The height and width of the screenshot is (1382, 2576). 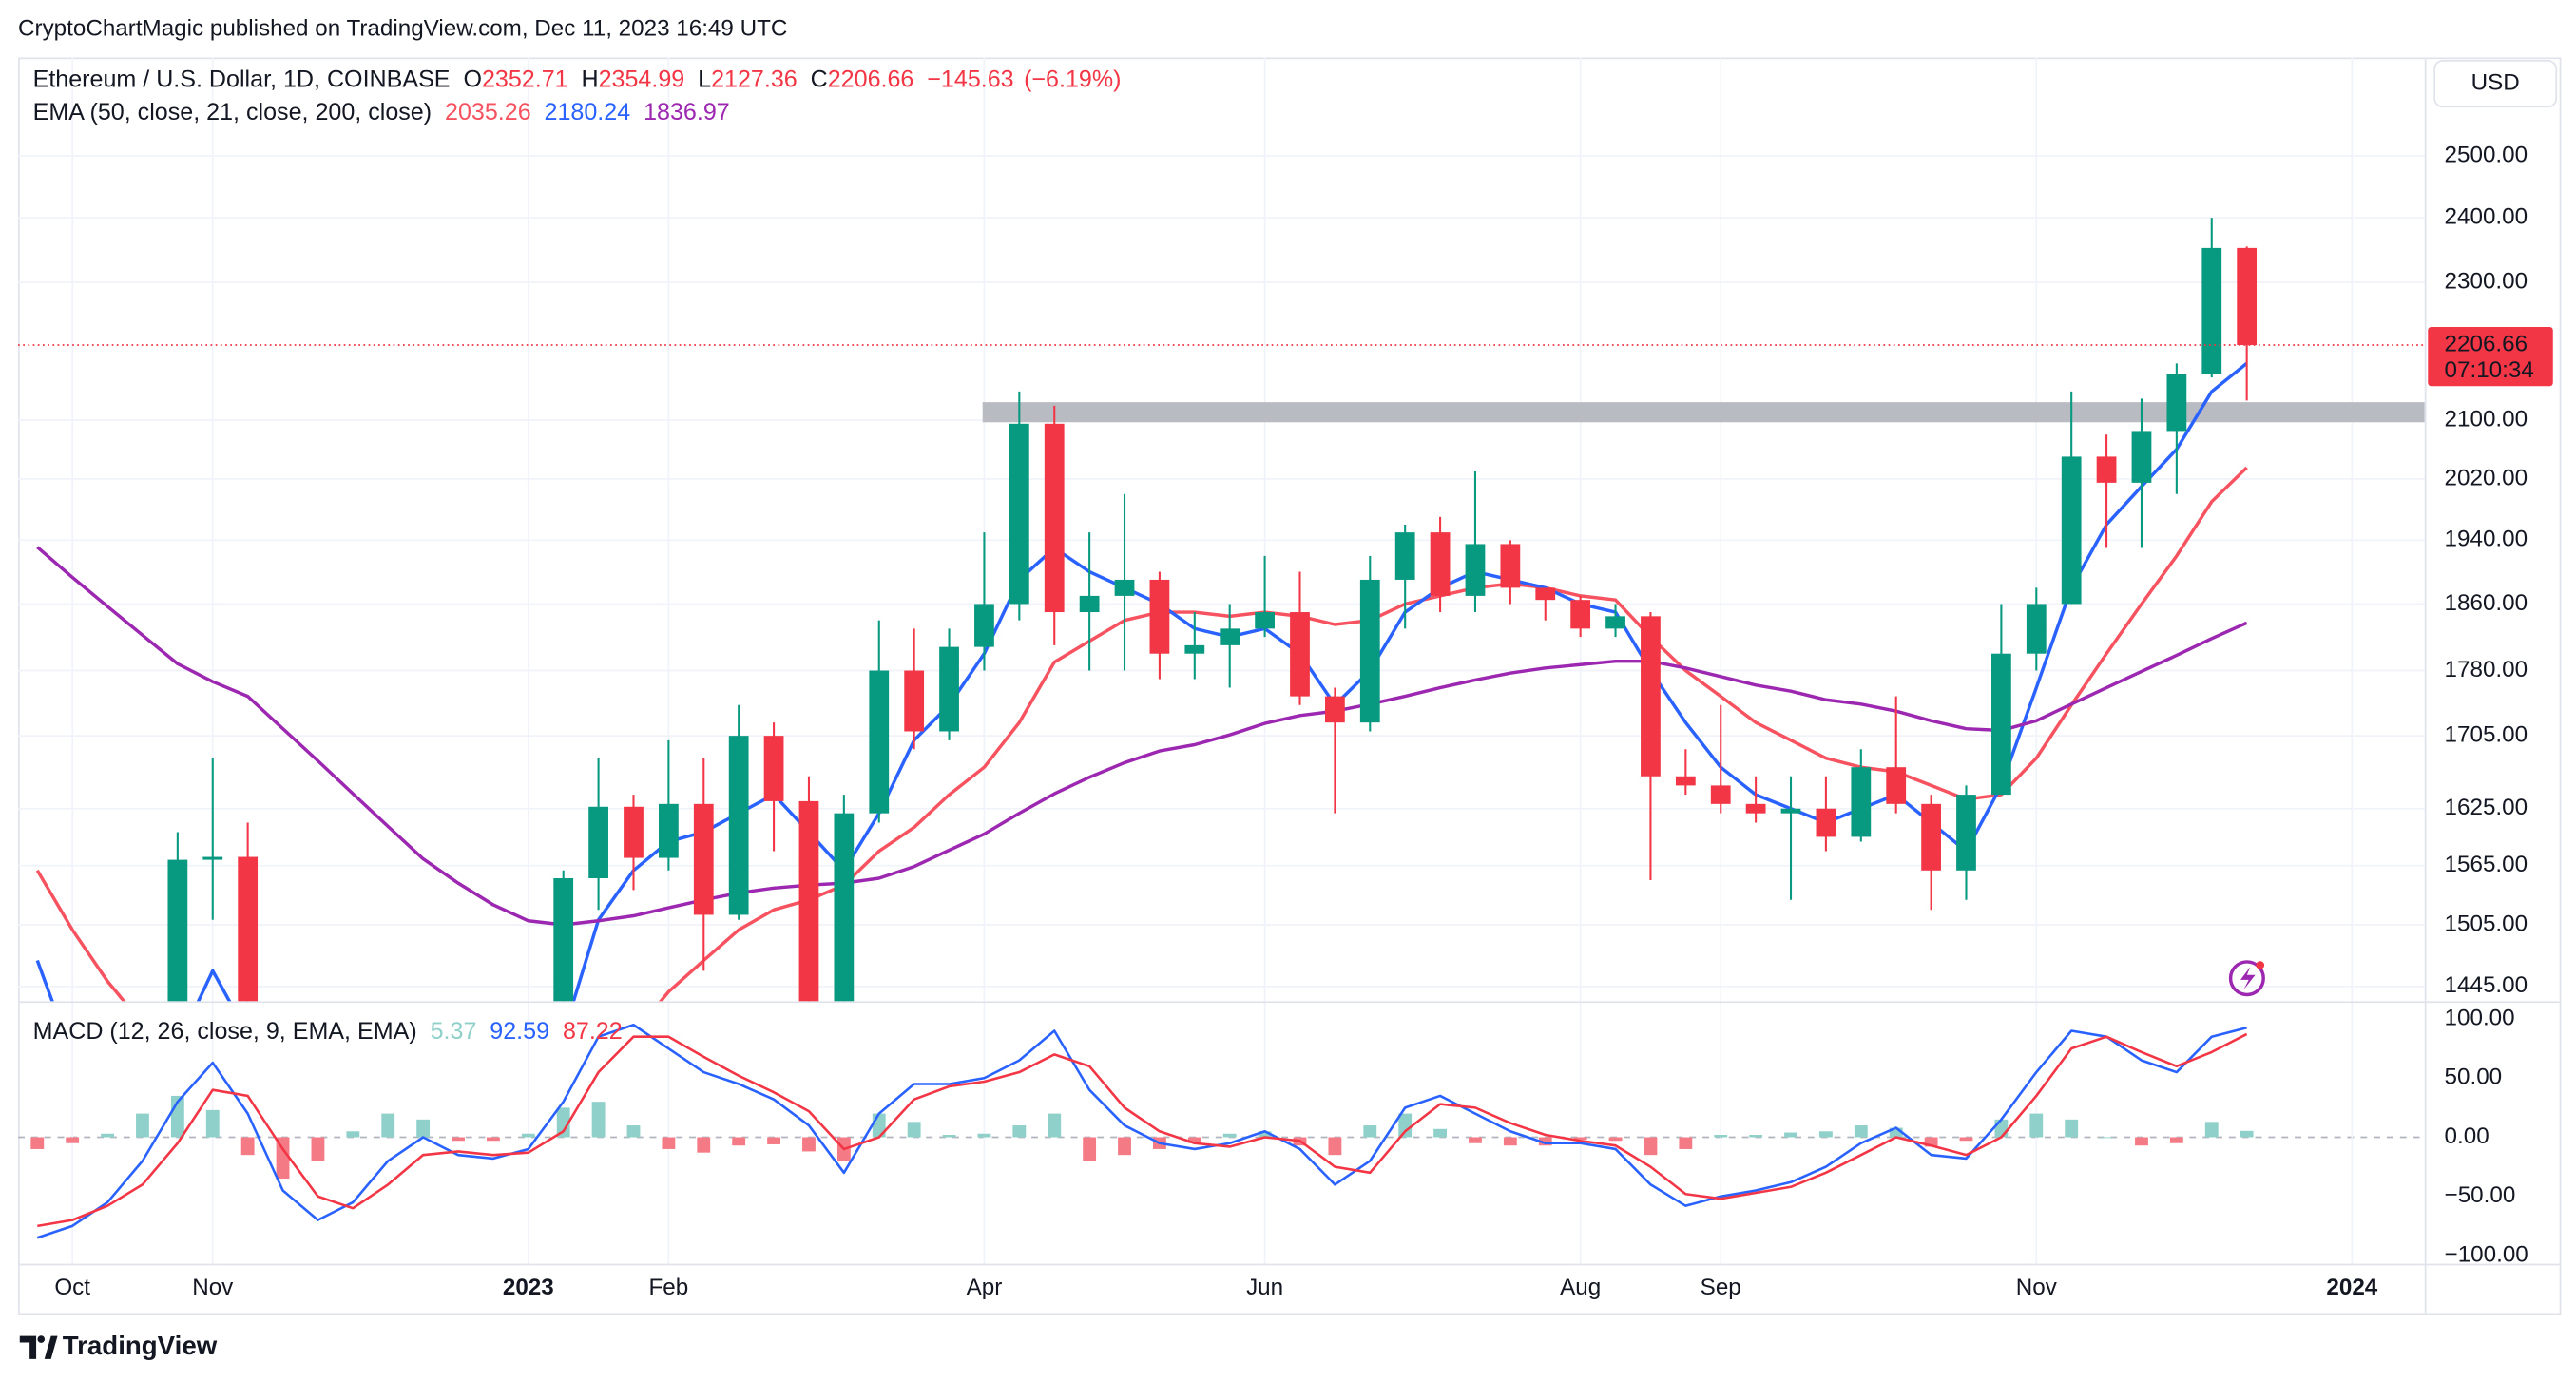 I want to click on y-tick-label: 50.00, so click(x=2474, y=1077).